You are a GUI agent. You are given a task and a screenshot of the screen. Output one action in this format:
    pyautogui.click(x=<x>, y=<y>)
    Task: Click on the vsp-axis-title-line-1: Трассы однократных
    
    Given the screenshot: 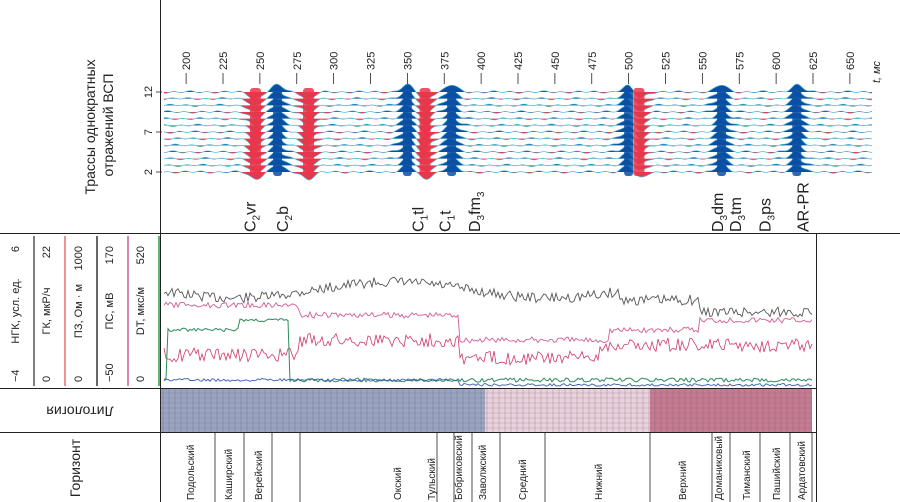 What is the action you would take?
    pyautogui.click(x=90, y=126)
    